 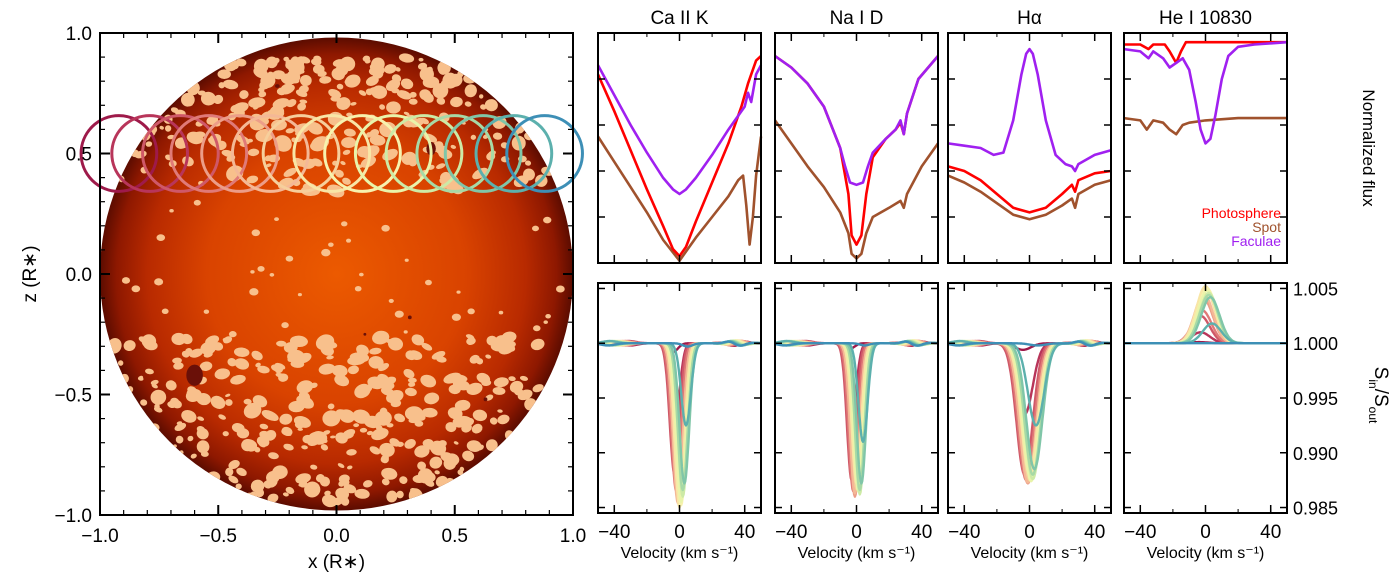 I want to click on xtick-label: 0.0, so click(x=336, y=536).